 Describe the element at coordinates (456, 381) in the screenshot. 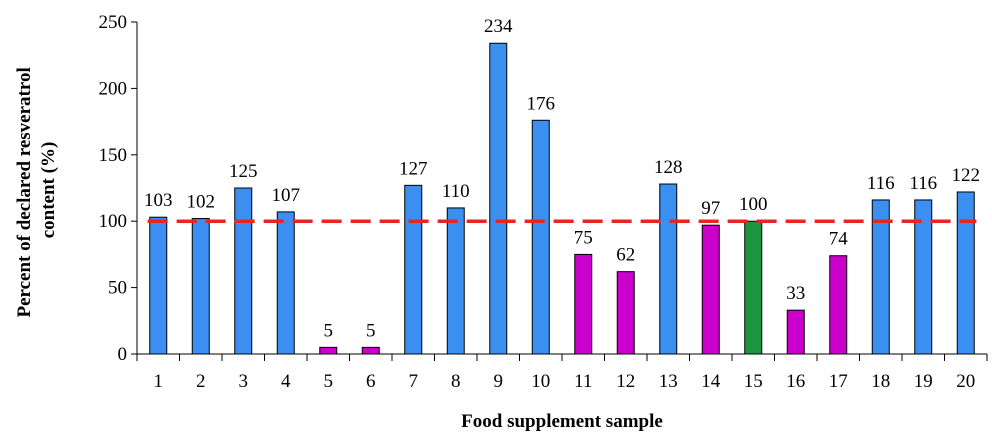

I see `x-tick-label: 8` at that location.